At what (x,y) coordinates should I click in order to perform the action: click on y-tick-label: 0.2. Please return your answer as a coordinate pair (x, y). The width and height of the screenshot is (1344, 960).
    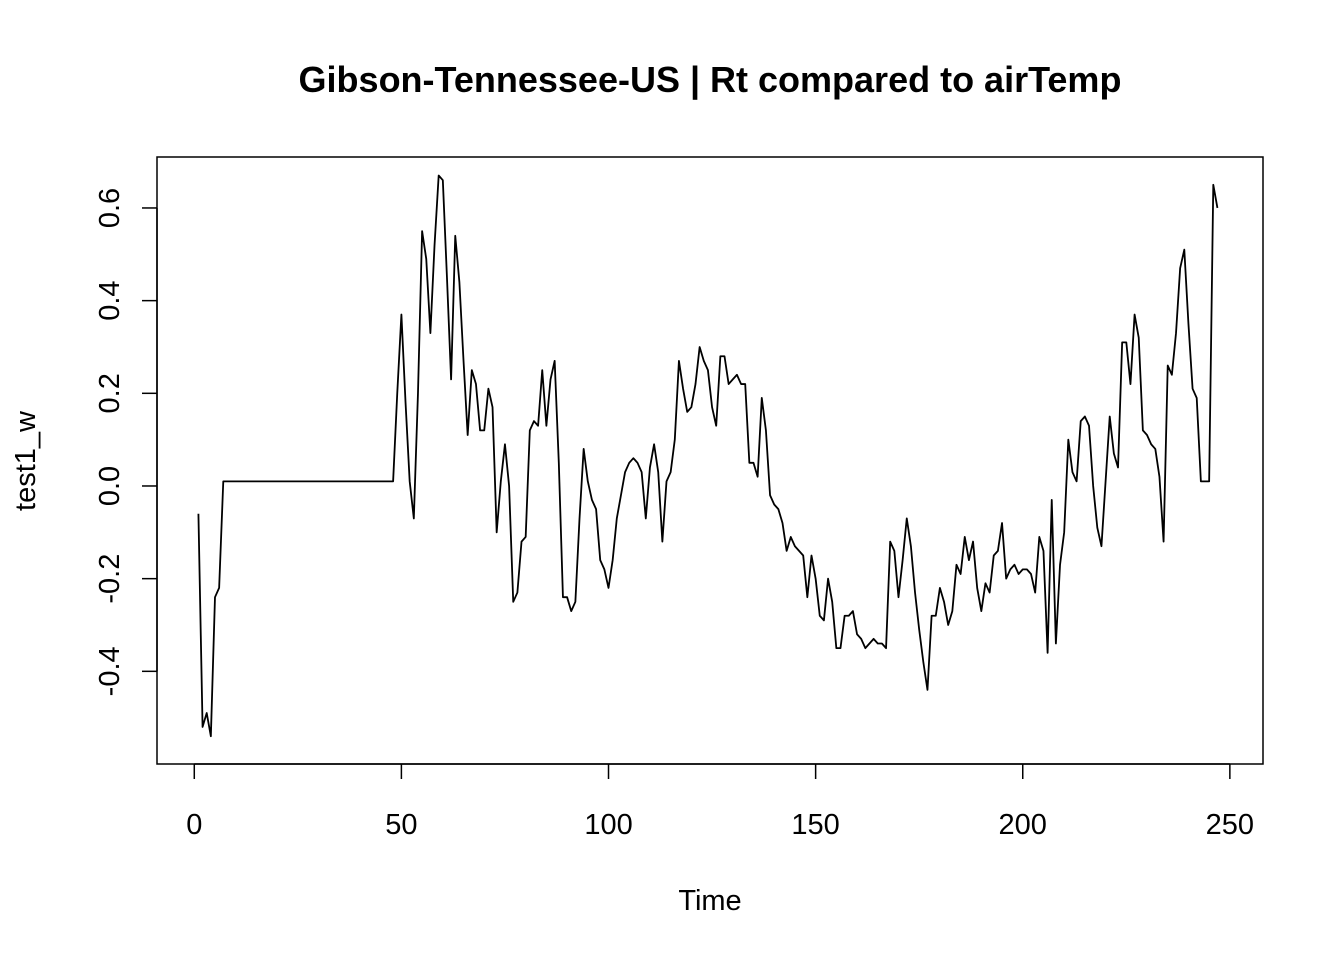
    Looking at the image, I should click on (110, 393).